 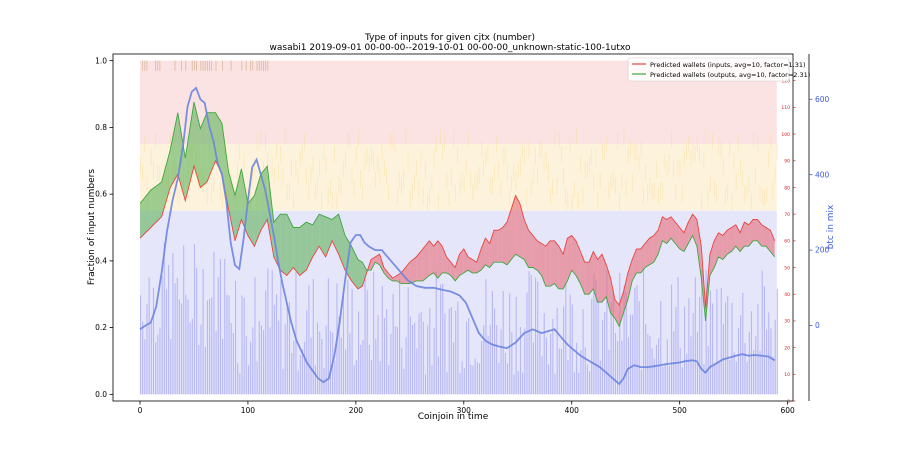 I want to click on y-axis-label: Fraction of input numbers, so click(x=92, y=227).